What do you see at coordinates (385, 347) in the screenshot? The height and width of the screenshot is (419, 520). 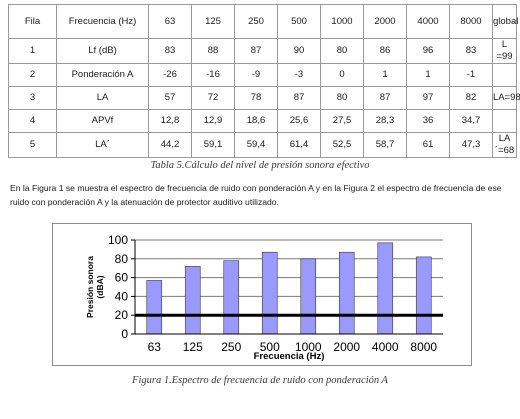 I see `x-tick-label: 4000` at bounding box center [385, 347].